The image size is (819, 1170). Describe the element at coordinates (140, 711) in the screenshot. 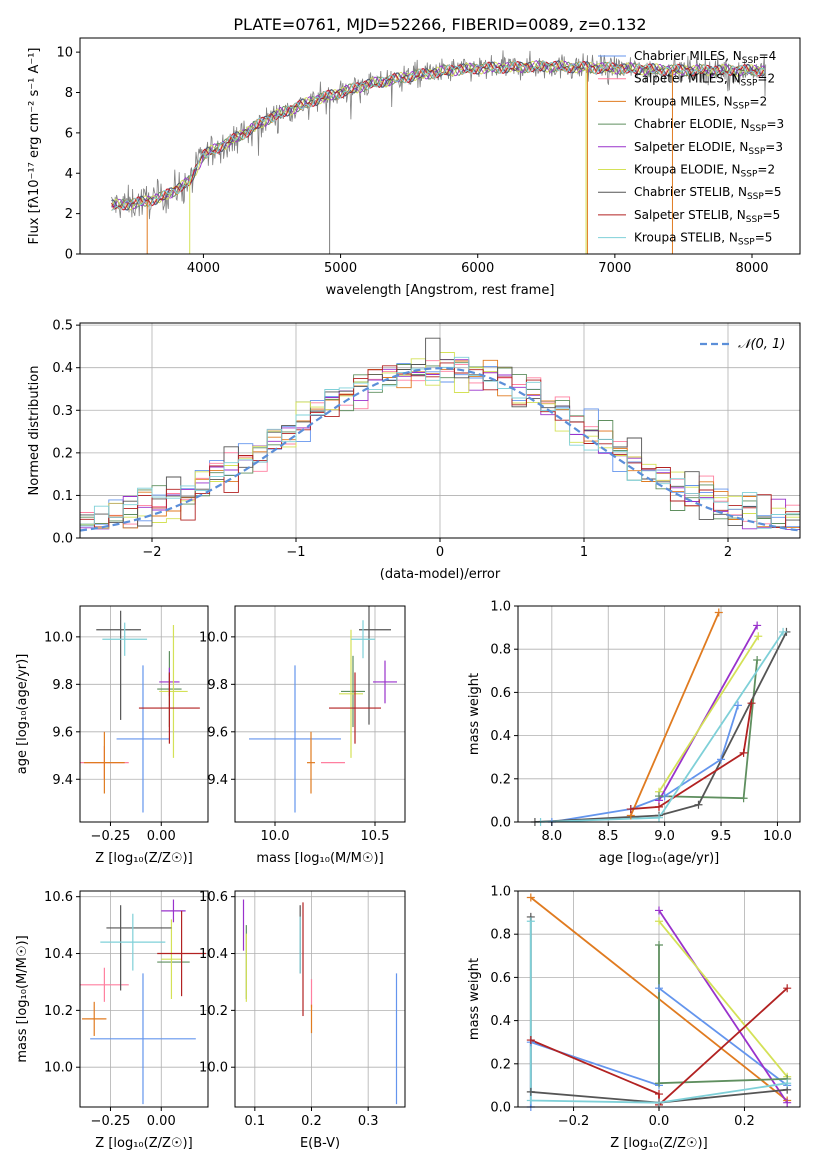

I see `plot-area-age-Z` at that location.